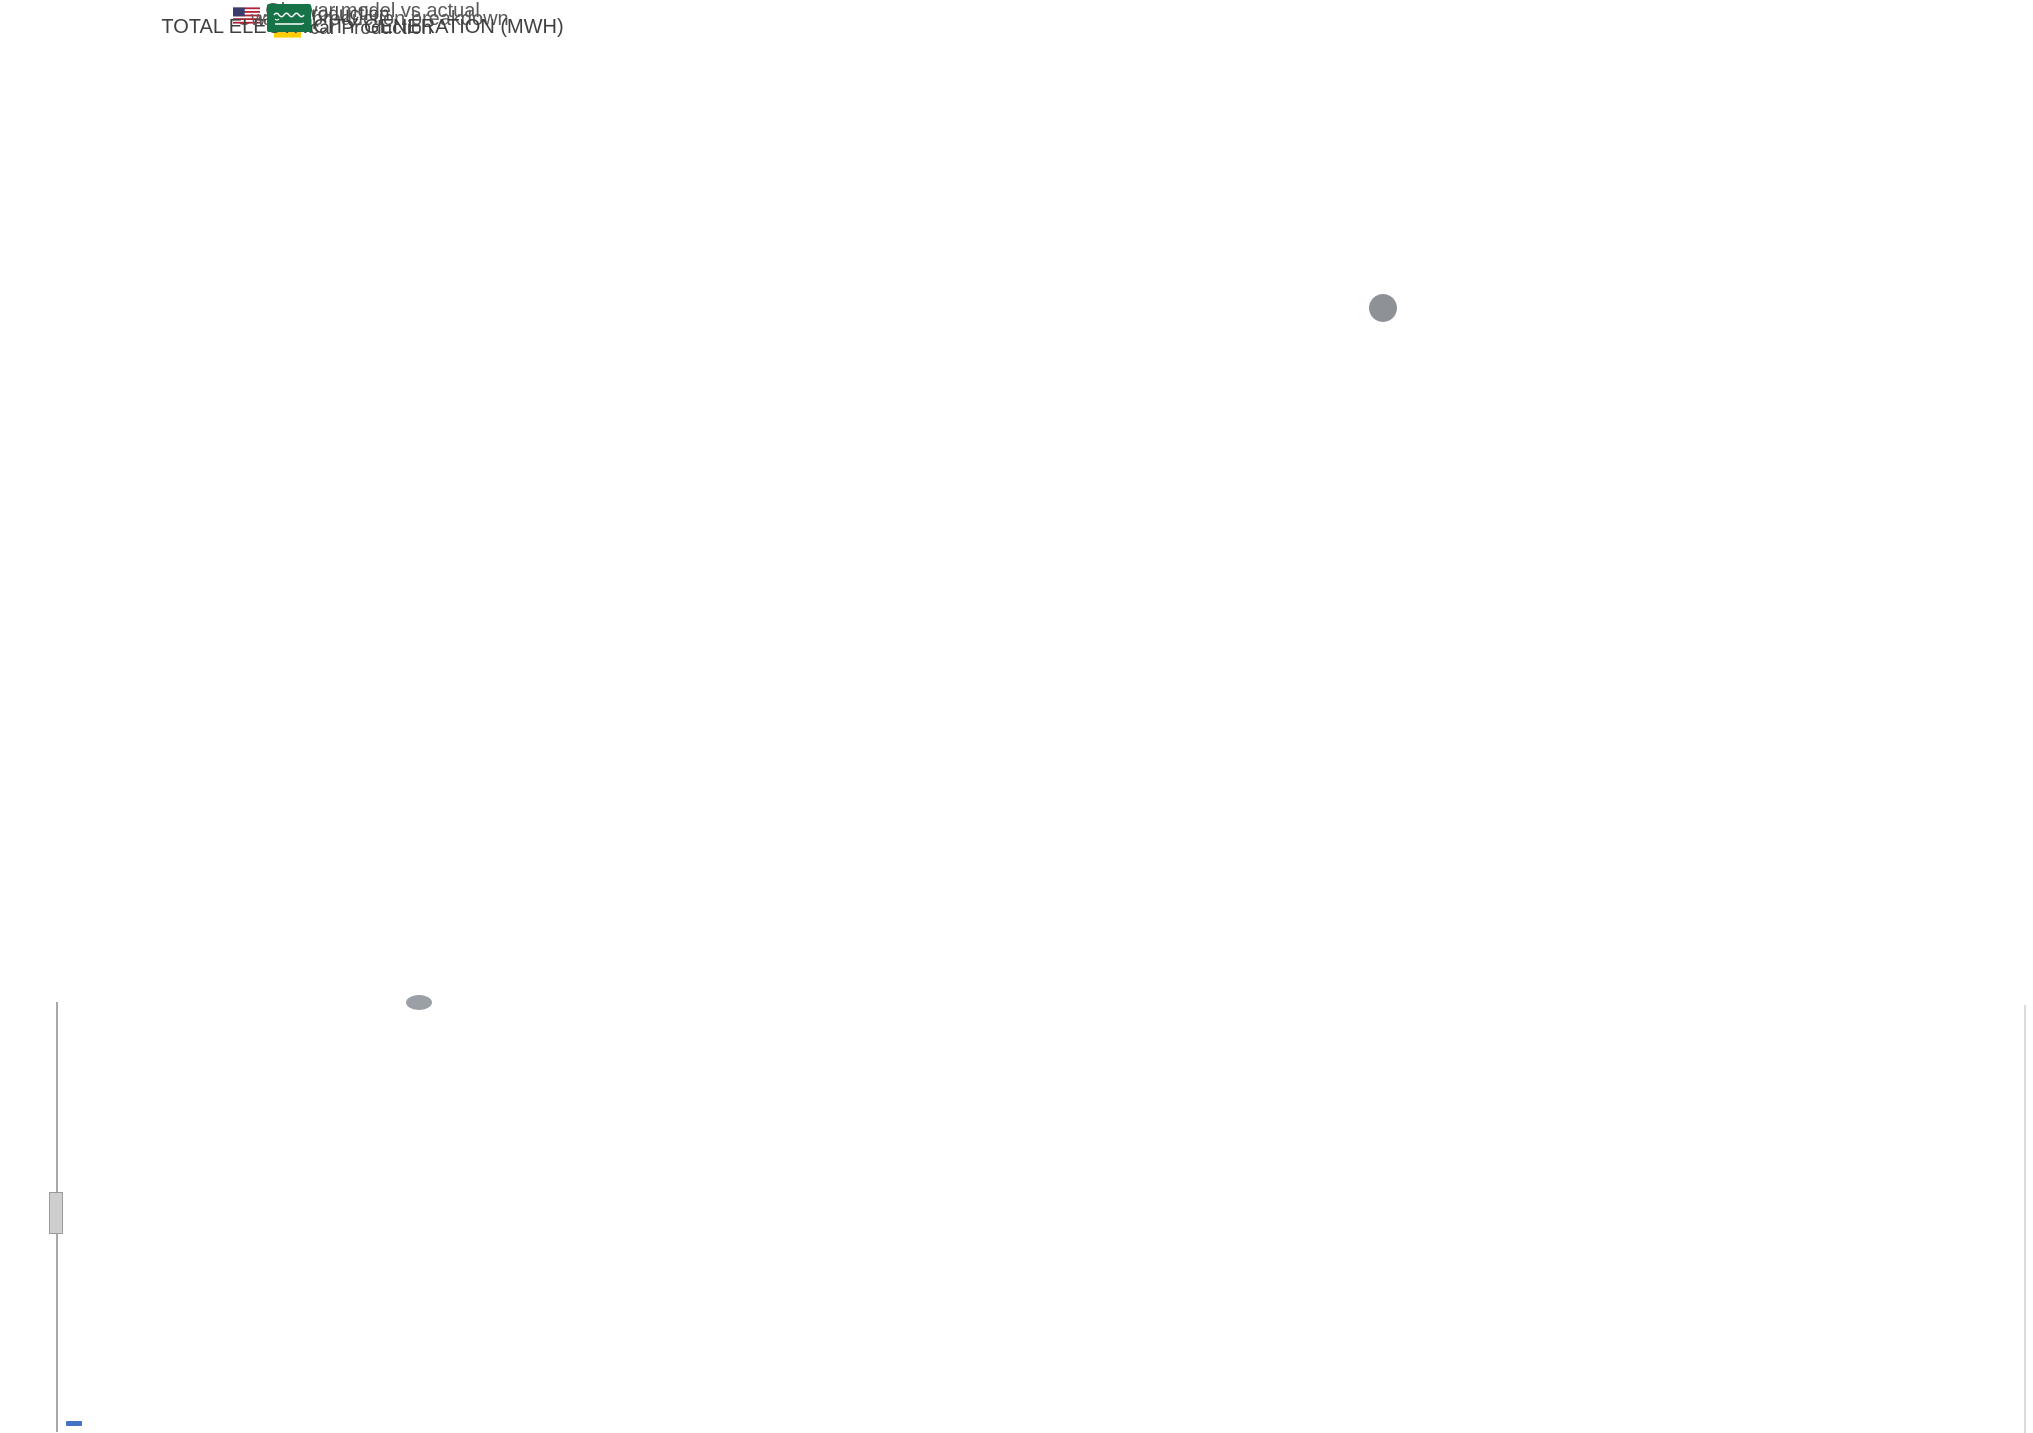  Describe the element at coordinates (44, 433) in the screenshot. I see `x-axis-tick-label: 1980` at that location.